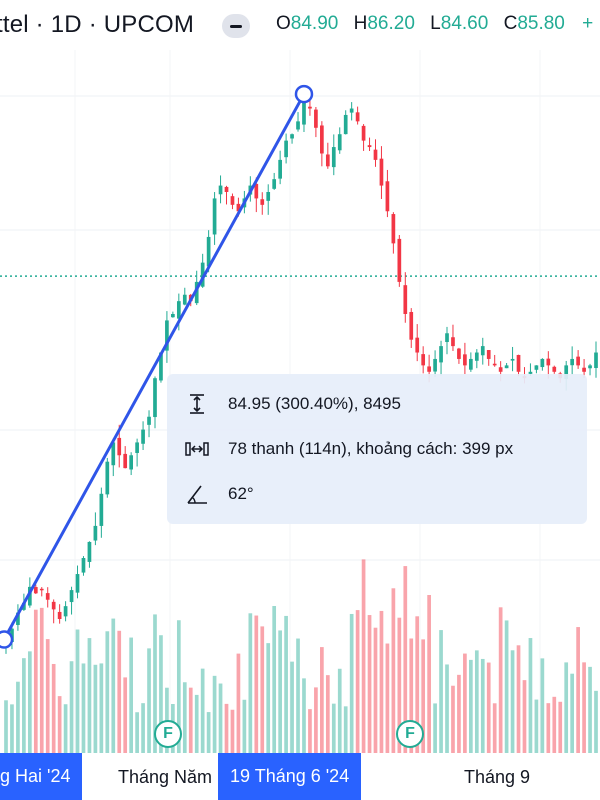  I want to click on high-key: H, so click(360, 23).